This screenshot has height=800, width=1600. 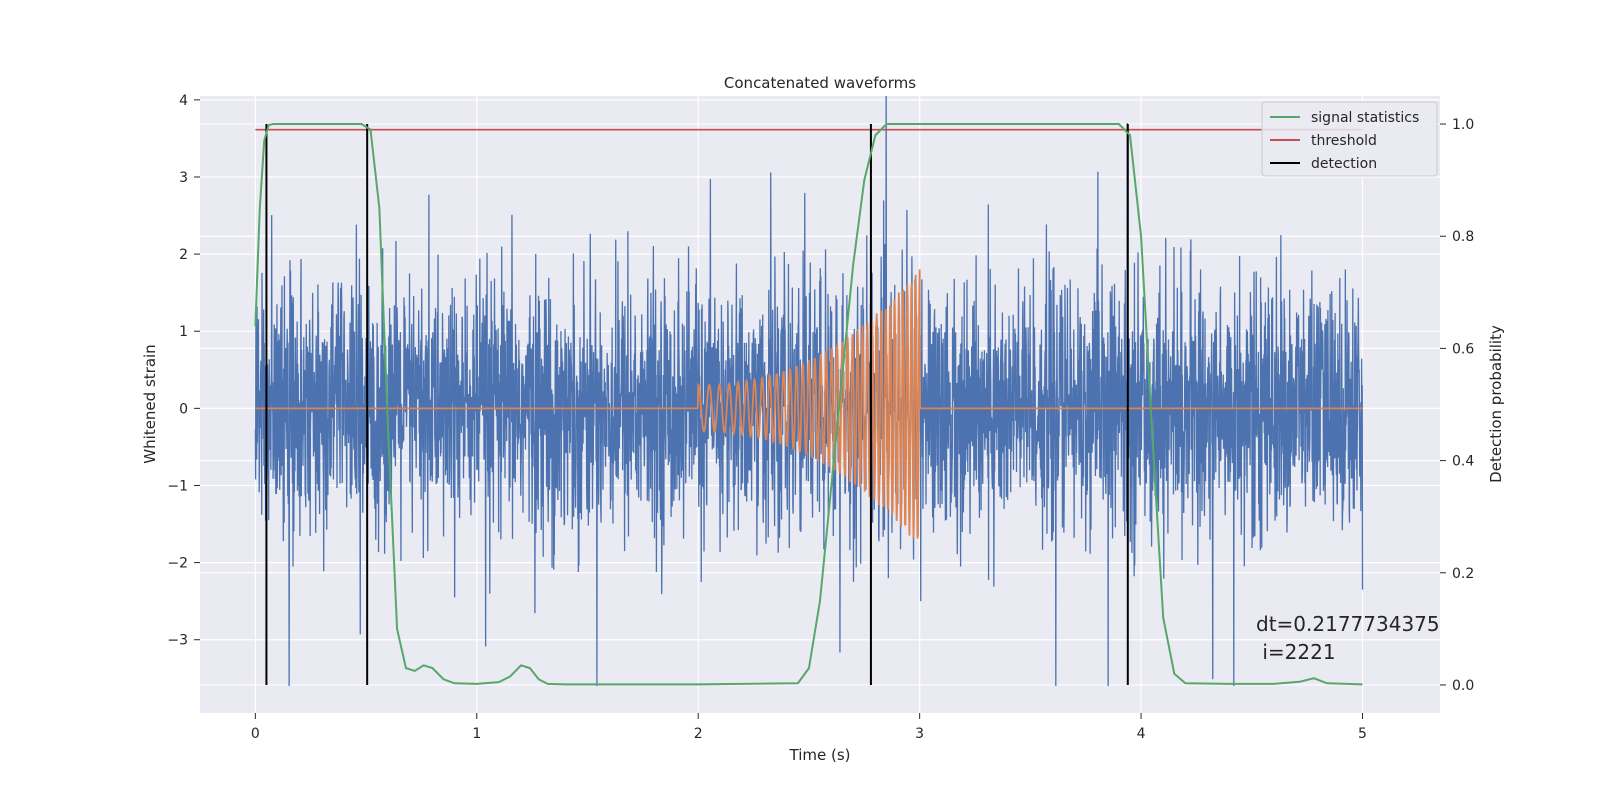 I want to click on y-right-tick-label: 0.0, so click(x=1463, y=686).